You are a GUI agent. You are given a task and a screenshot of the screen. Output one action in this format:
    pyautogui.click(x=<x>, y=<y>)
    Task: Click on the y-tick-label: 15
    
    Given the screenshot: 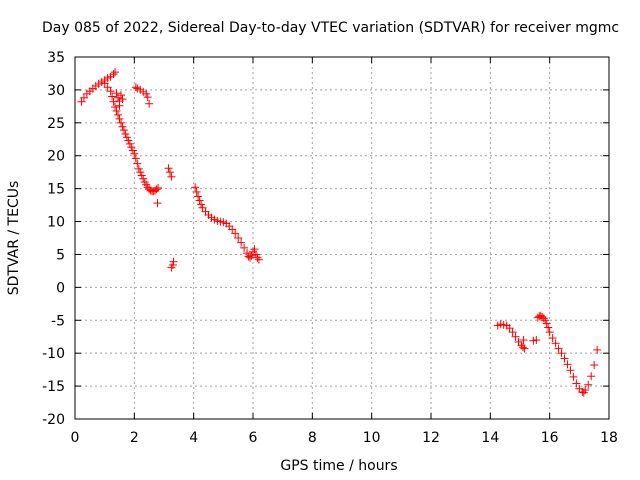 What is the action you would take?
    pyautogui.click(x=56, y=190)
    